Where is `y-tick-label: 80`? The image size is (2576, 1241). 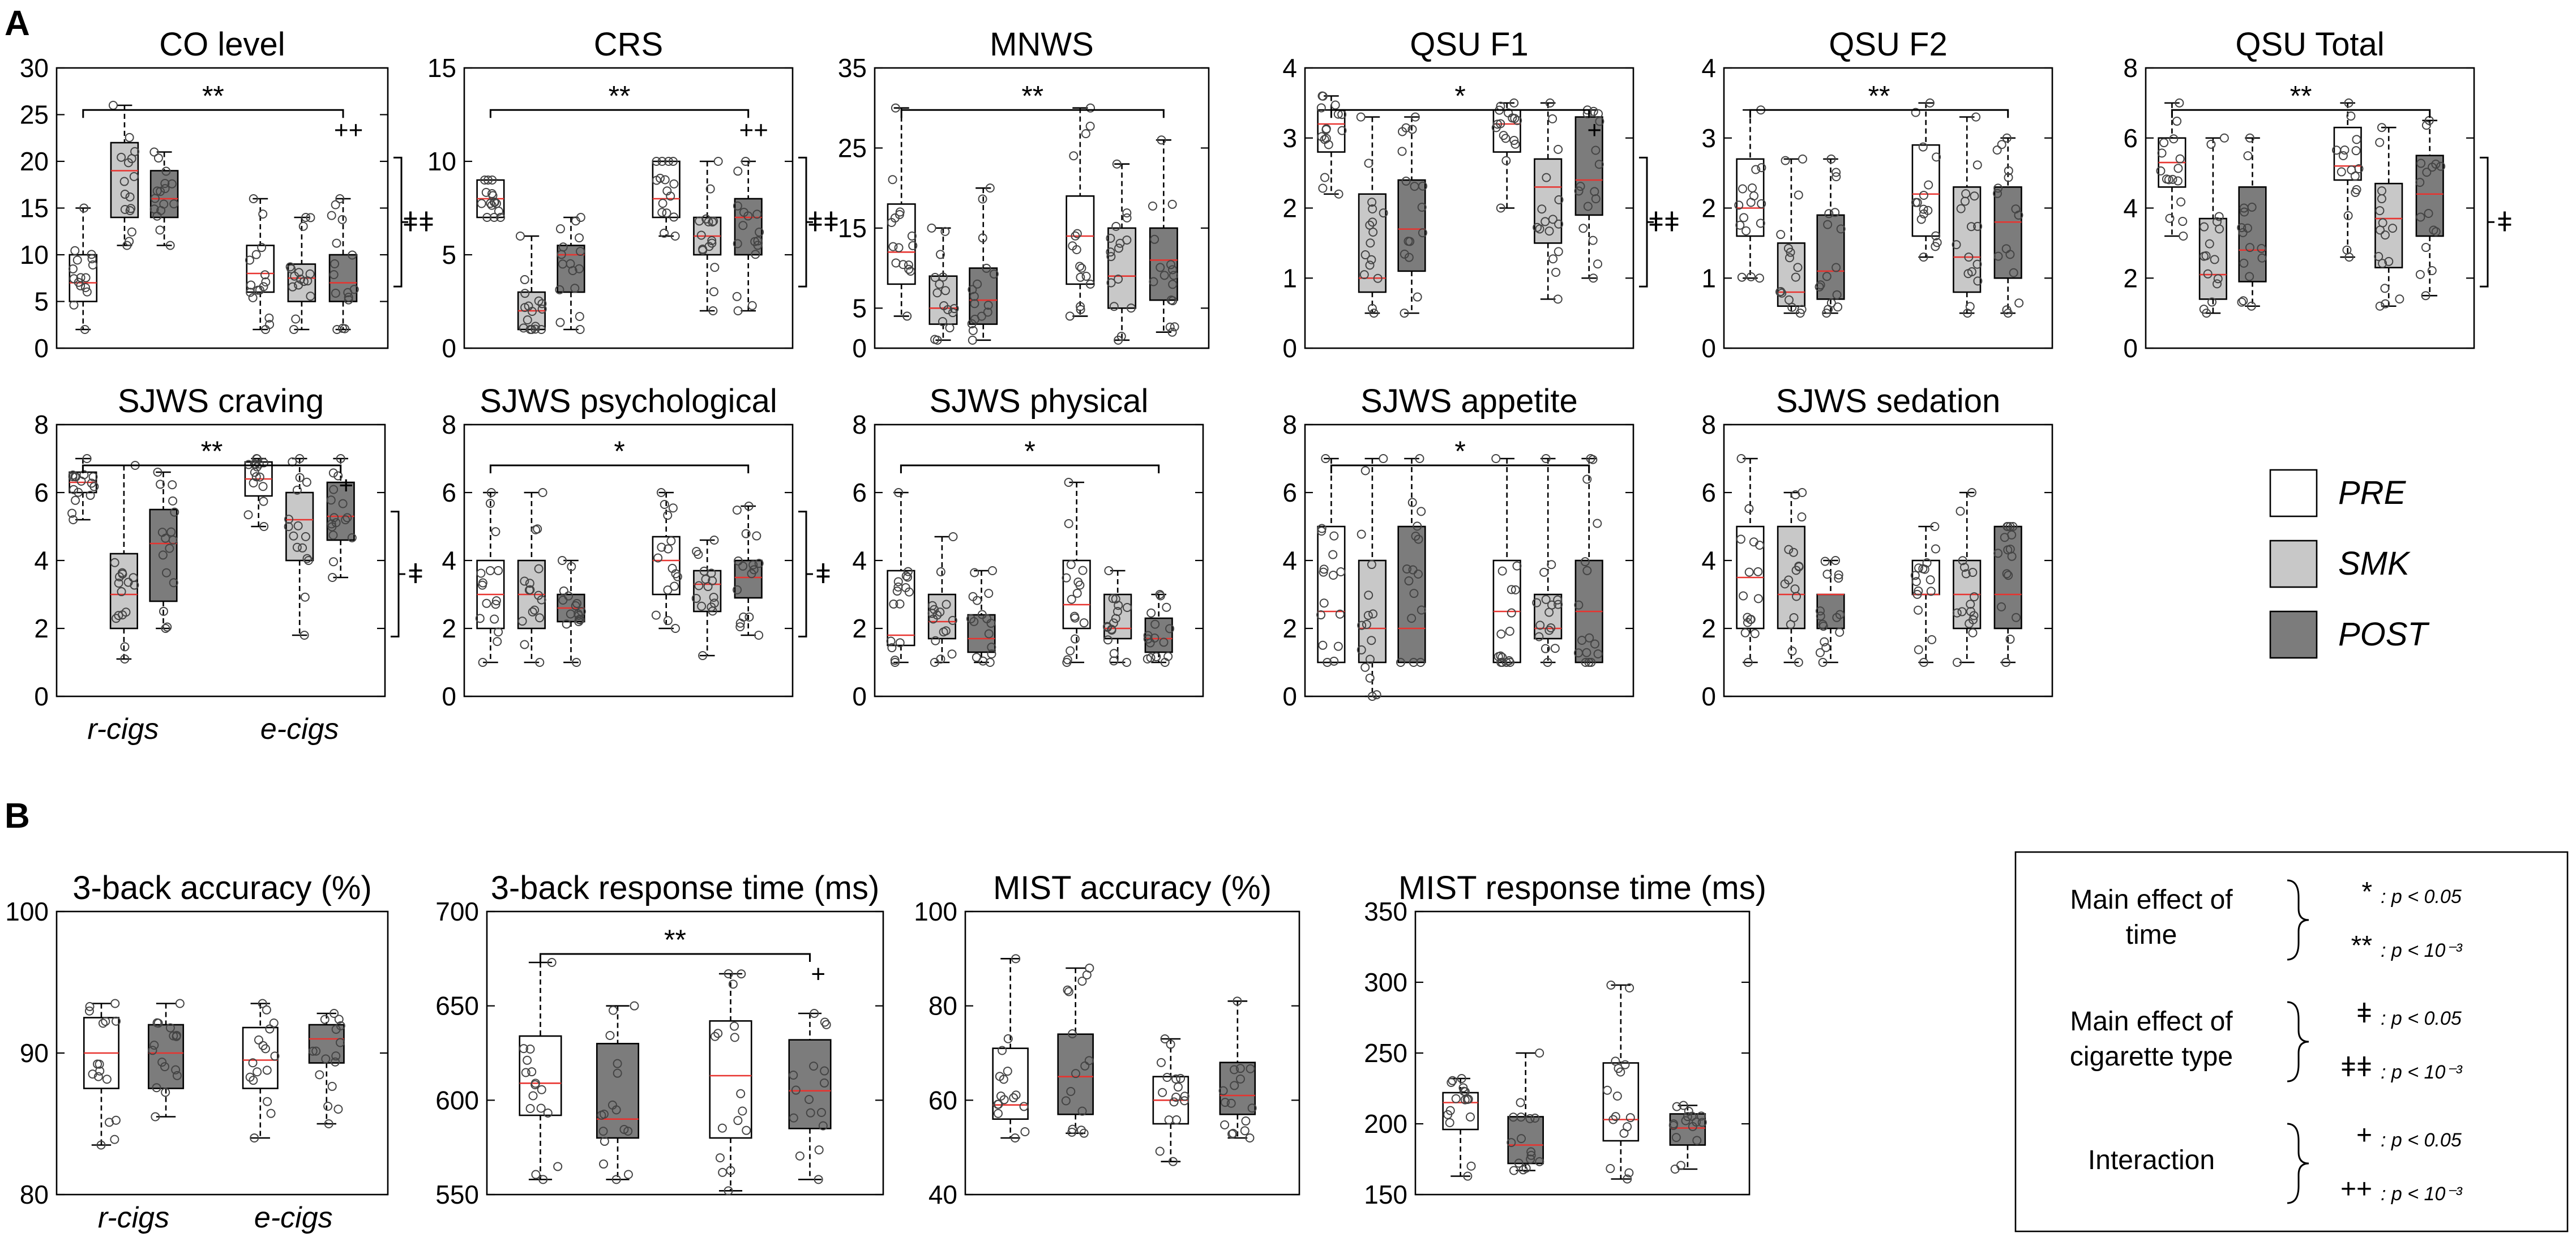
y-tick-label: 80 is located at coordinates (942, 1006).